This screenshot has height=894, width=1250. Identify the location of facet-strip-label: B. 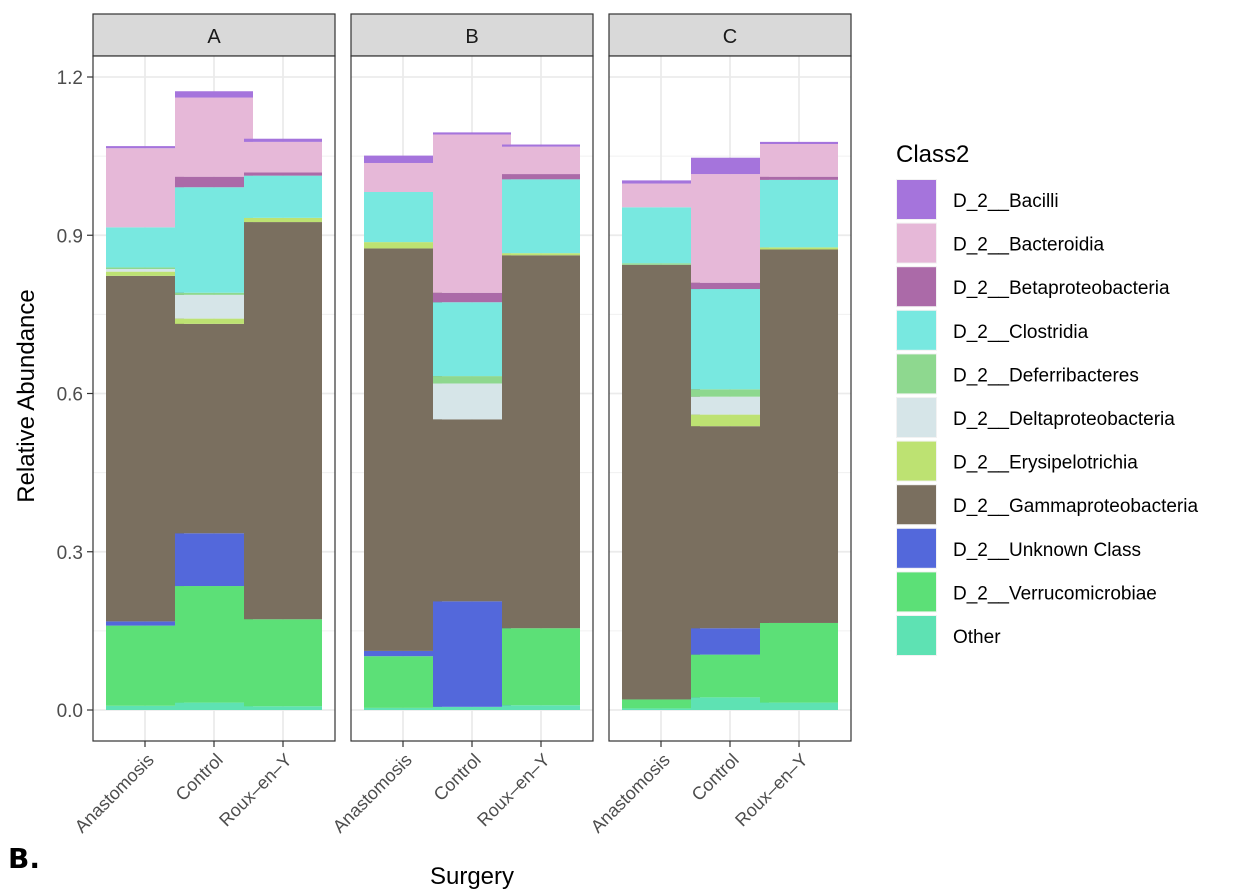
(471, 37).